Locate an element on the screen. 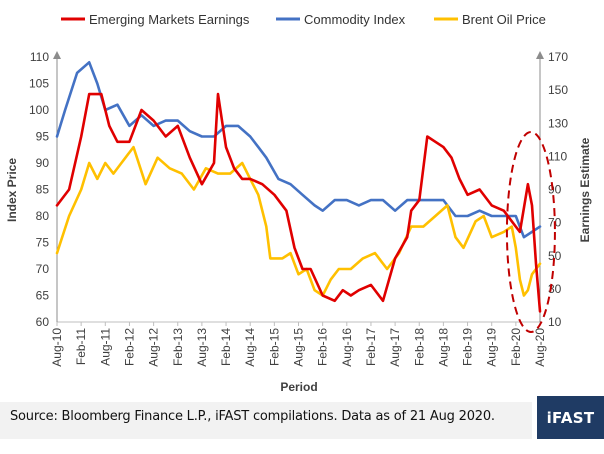  y-tick-label: 100 is located at coordinates (39, 110).